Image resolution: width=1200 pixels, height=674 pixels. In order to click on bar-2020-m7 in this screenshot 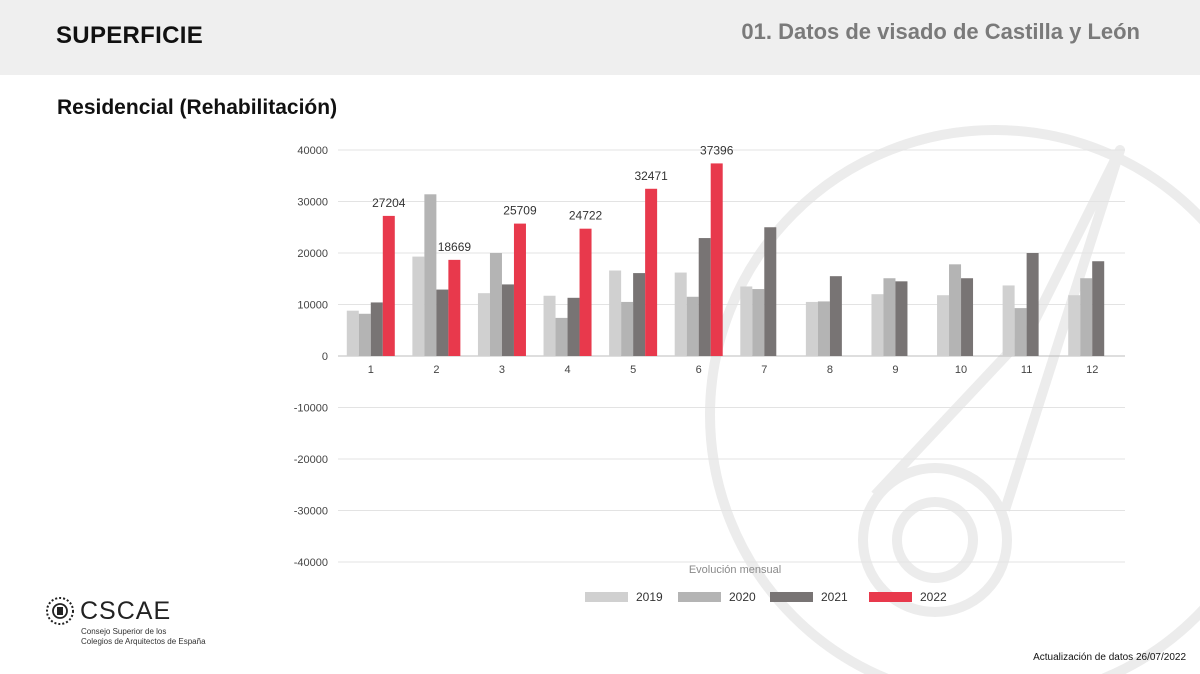, I will do `click(758, 322)`.